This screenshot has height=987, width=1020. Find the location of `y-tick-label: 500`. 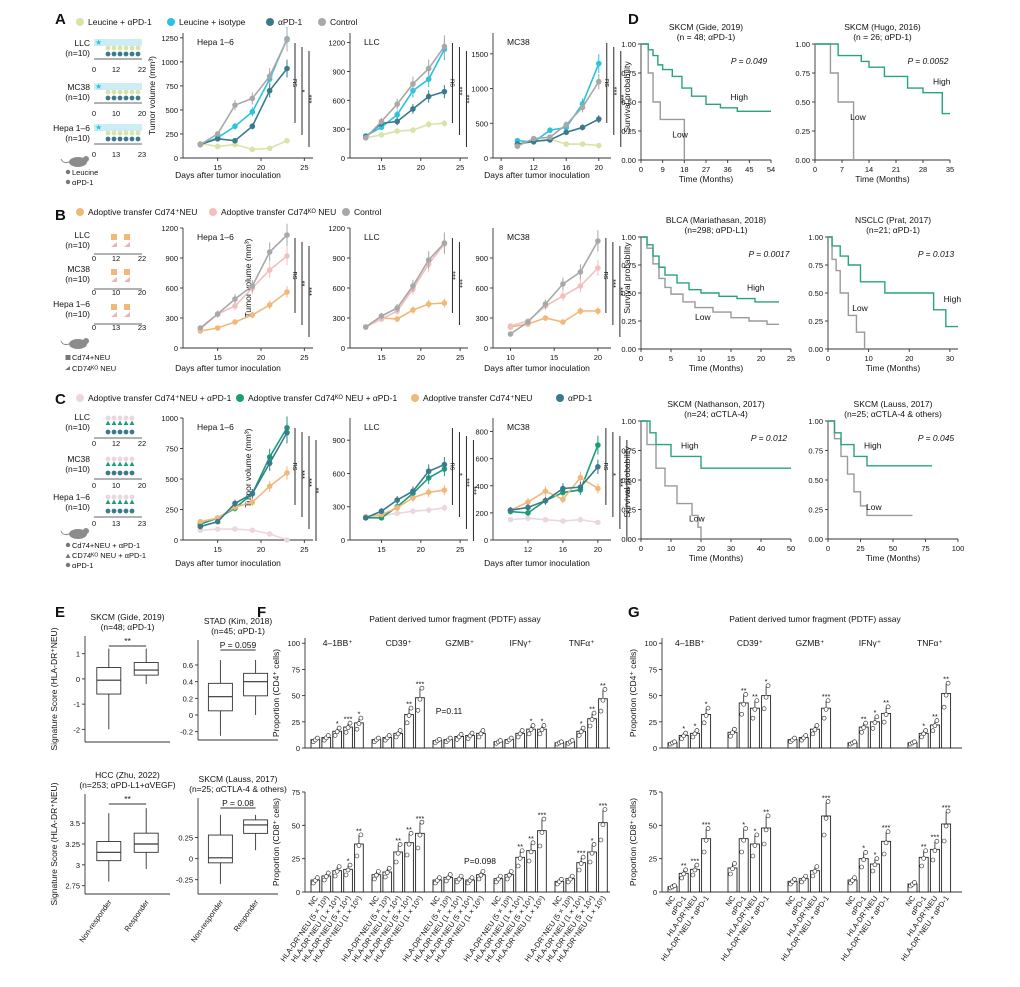

y-tick-label: 500 is located at coordinates (171, 479).